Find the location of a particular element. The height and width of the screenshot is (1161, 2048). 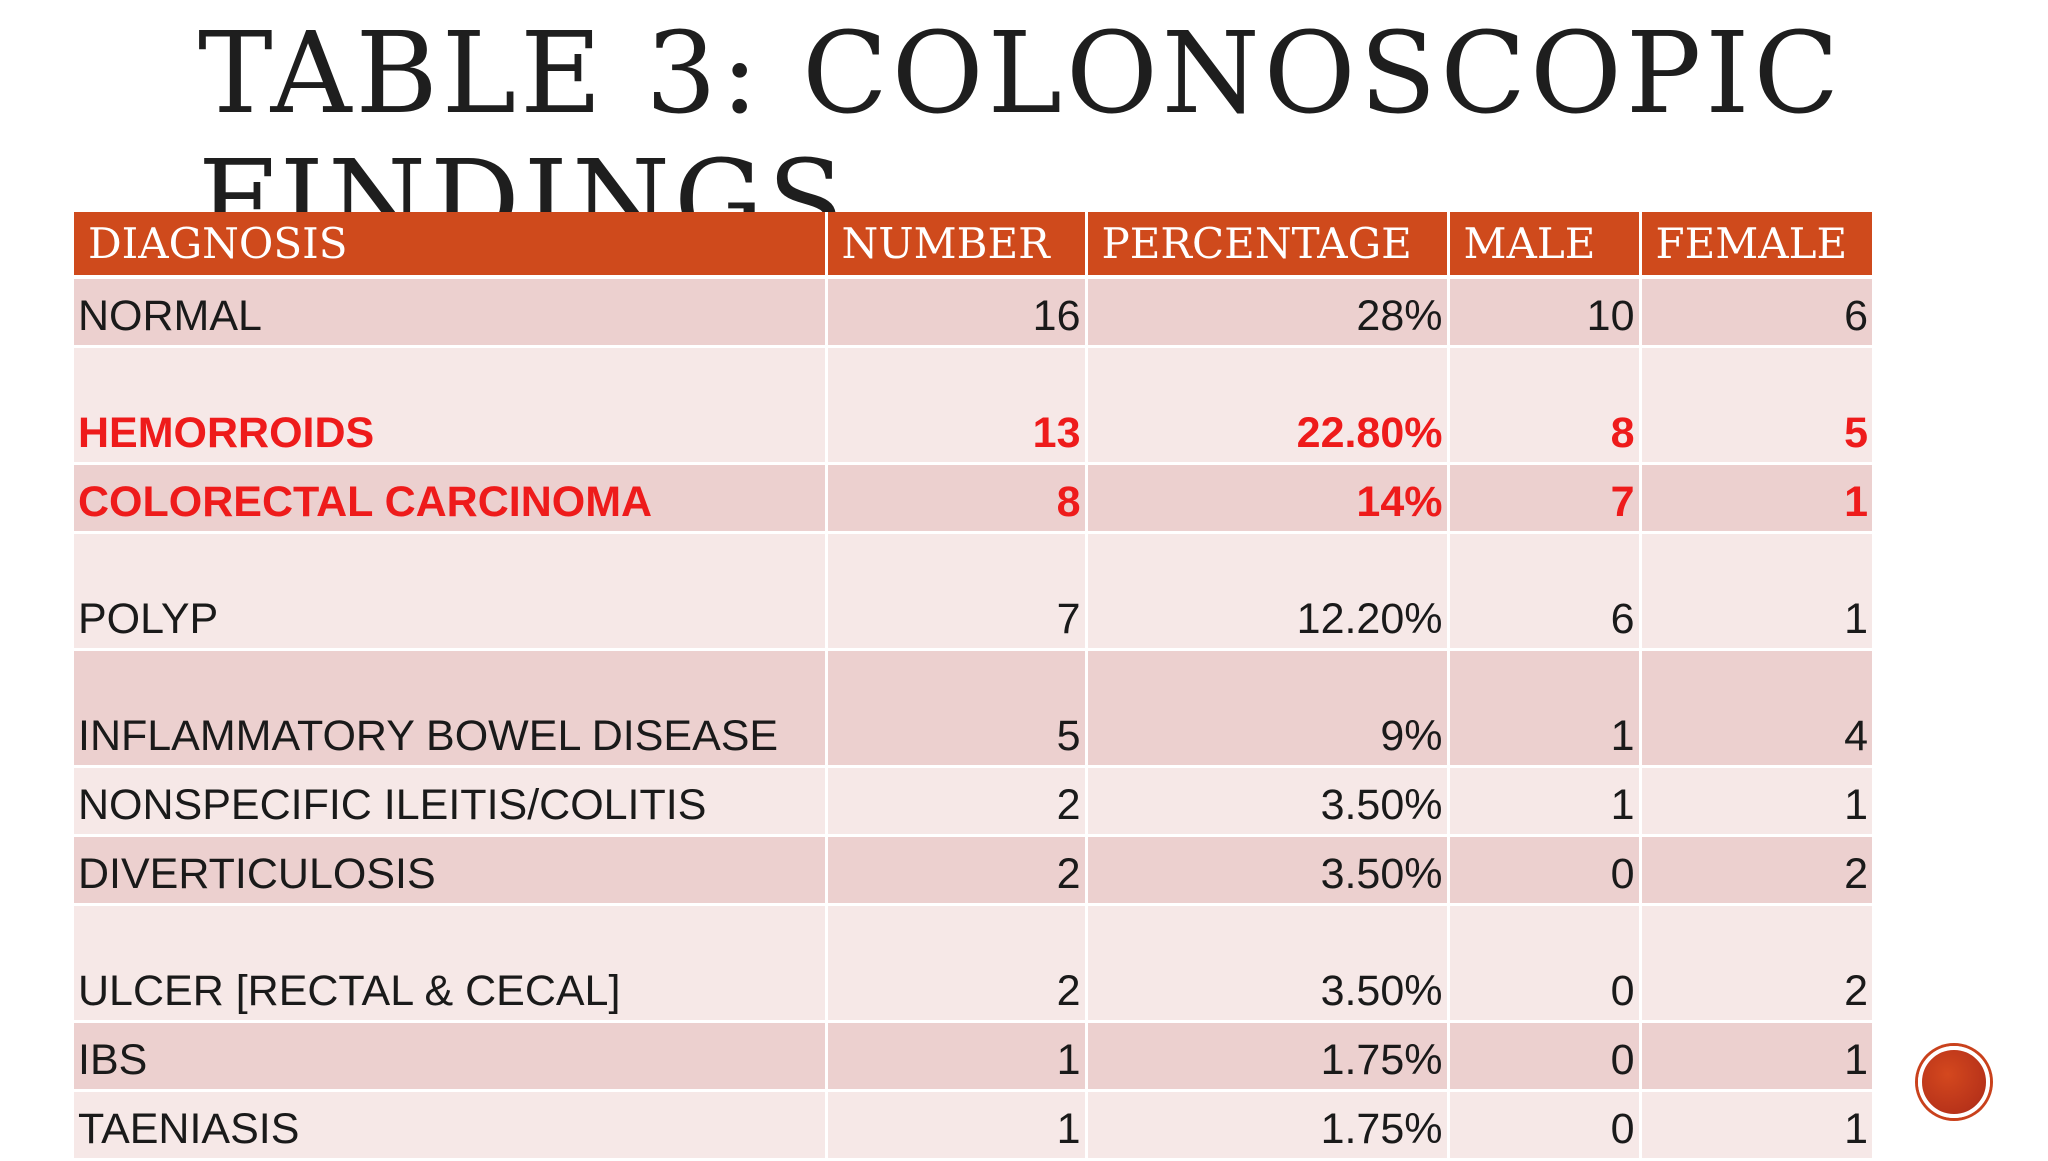

cell-diagnosis: IBS is located at coordinates (451, 1056).